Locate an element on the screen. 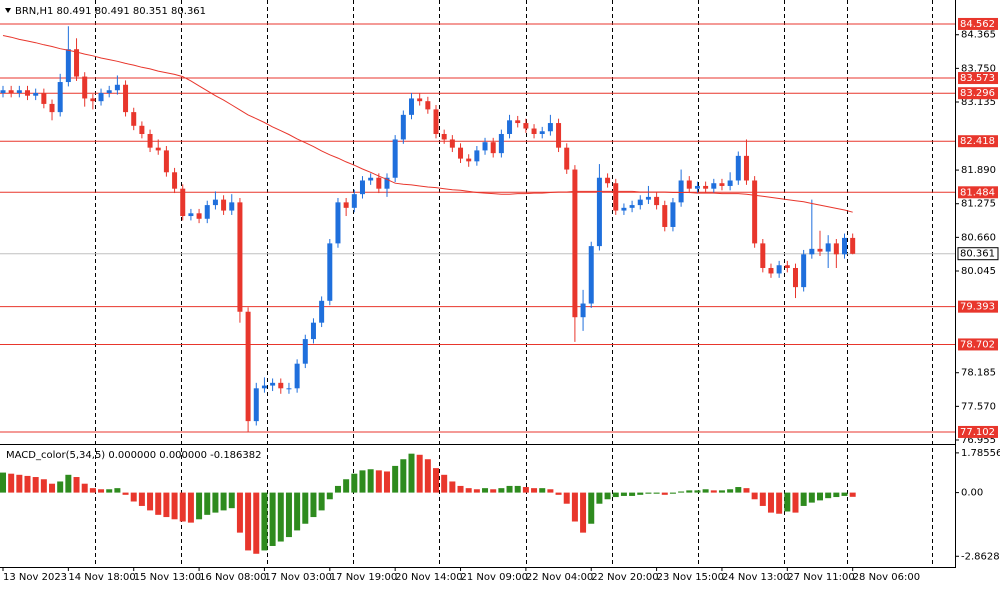 The height and width of the screenshot is (591, 1000). y-tick-label: 84.365 is located at coordinates (978, 35).